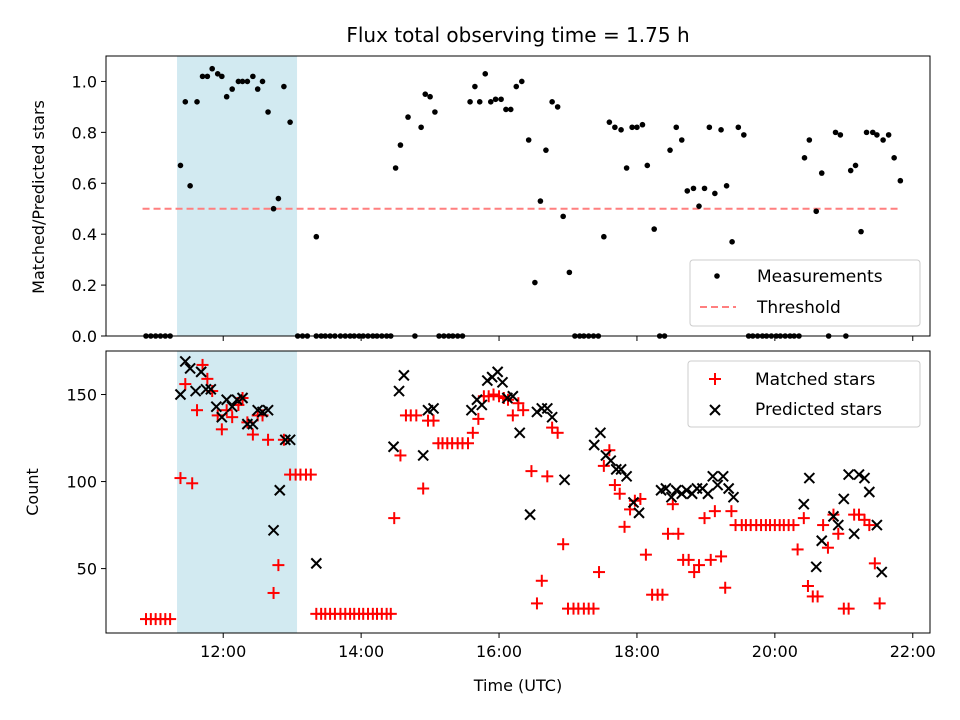 The width and height of the screenshot is (960, 720). What do you see at coordinates (517, 35) in the screenshot?
I see `chart-title: Flux total observing time = 1.75 h` at bounding box center [517, 35].